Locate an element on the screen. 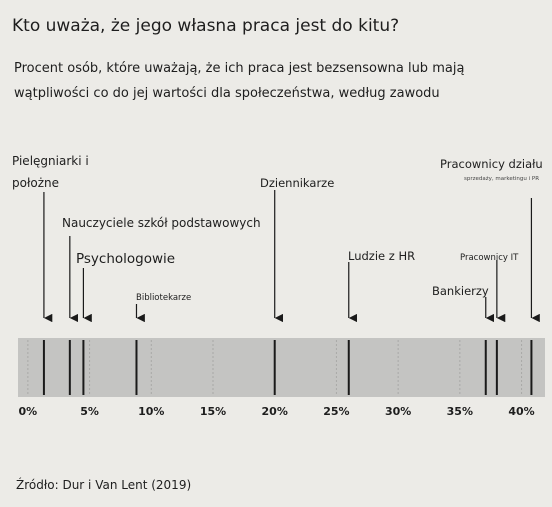  category-label: Nauczyciele szkół podstawowych is located at coordinates (161, 223).